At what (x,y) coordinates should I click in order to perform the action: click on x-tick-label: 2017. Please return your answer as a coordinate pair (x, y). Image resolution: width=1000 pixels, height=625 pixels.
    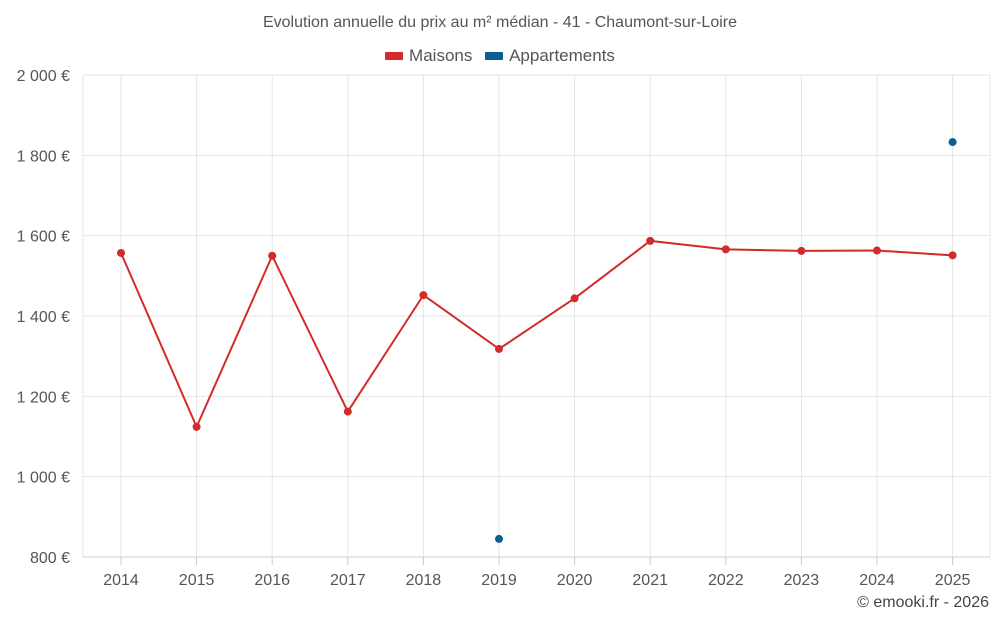
    Looking at the image, I should click on (348, 580).